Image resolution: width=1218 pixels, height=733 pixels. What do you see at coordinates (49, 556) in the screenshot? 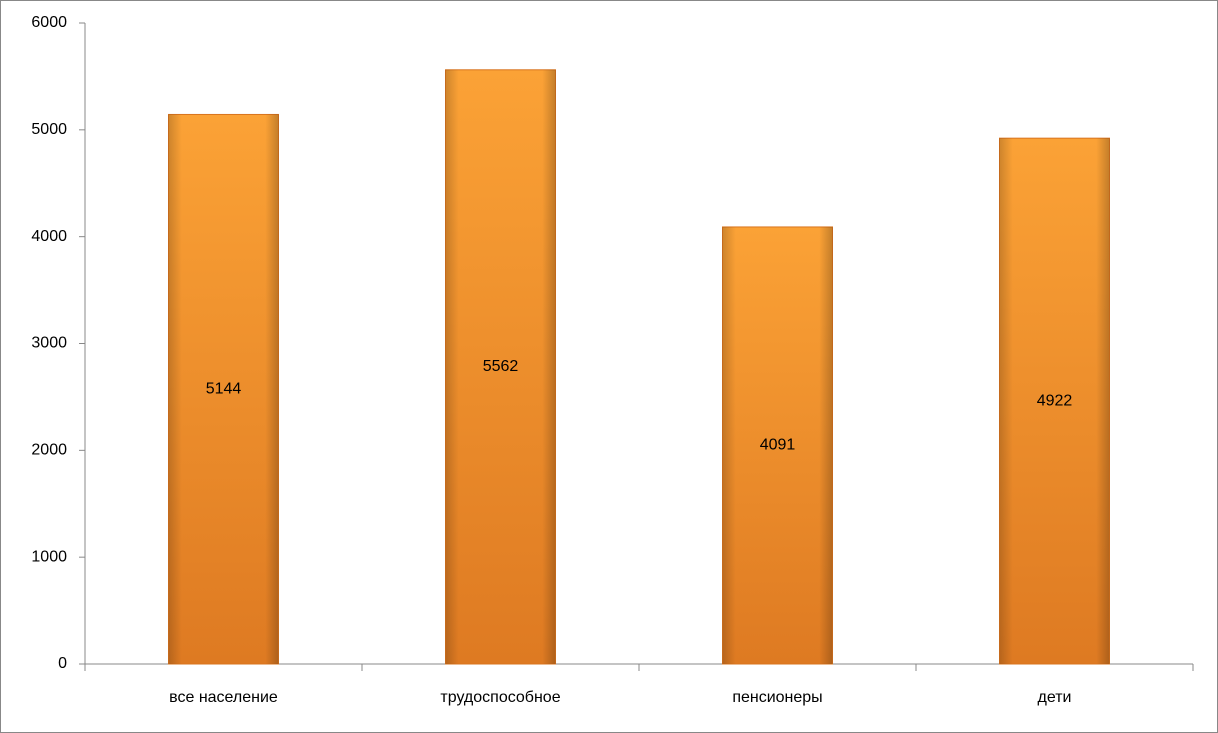
I see `y-tick-label: 1000` at bounding box center [49, 556].